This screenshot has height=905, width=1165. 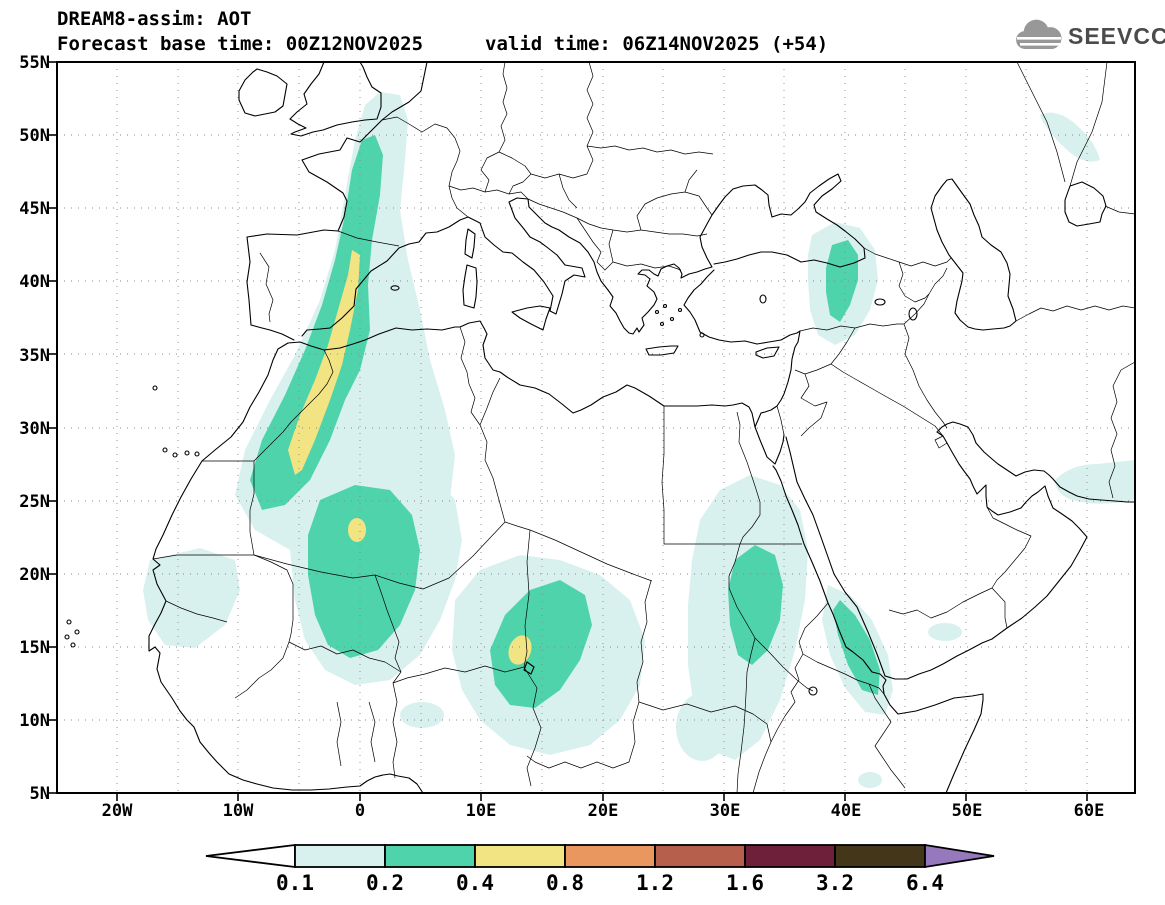 I want to click on colorbar-label: 0.1, so click(x=295, y=883).